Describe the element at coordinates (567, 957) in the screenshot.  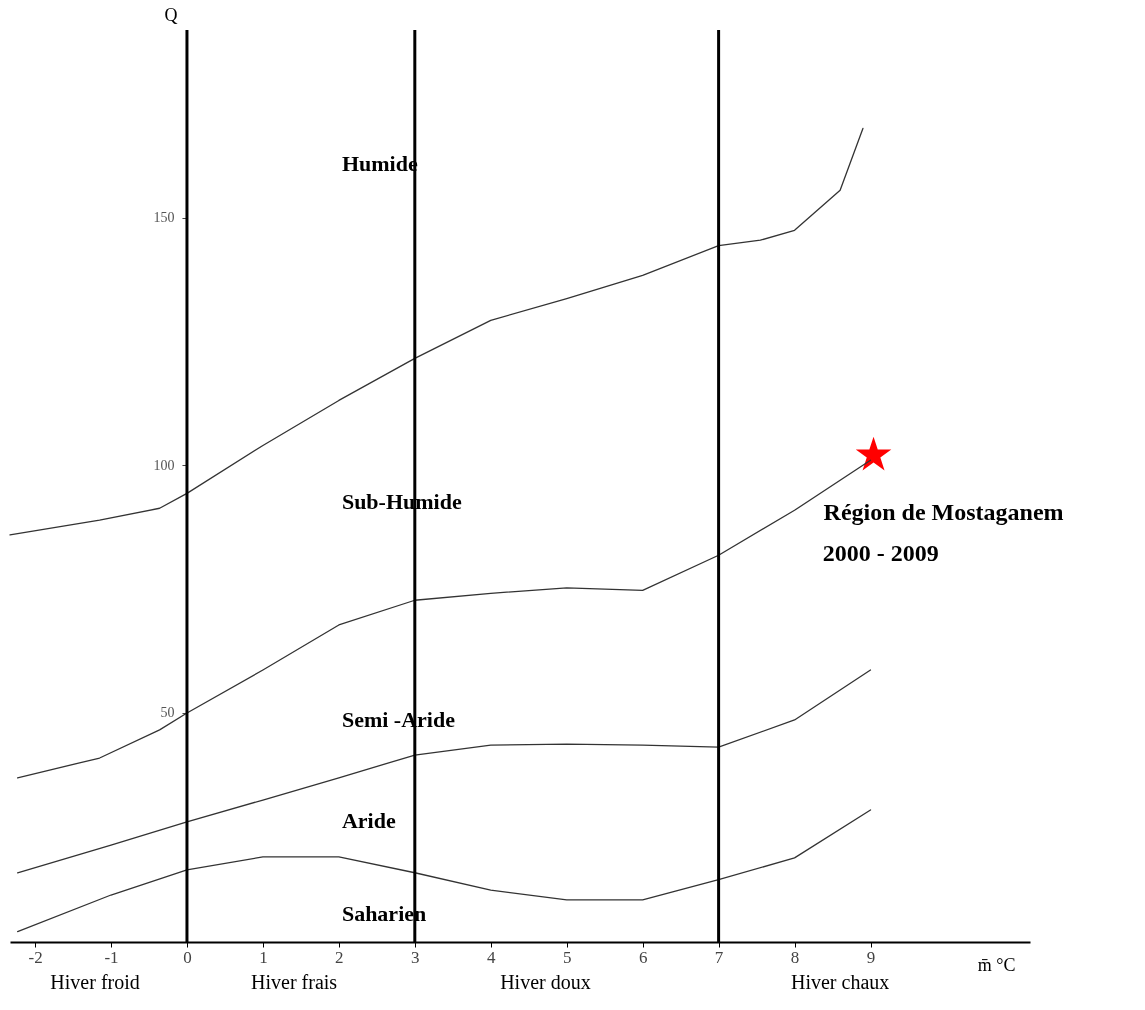
I see `x-tick-label: 5` at that location.